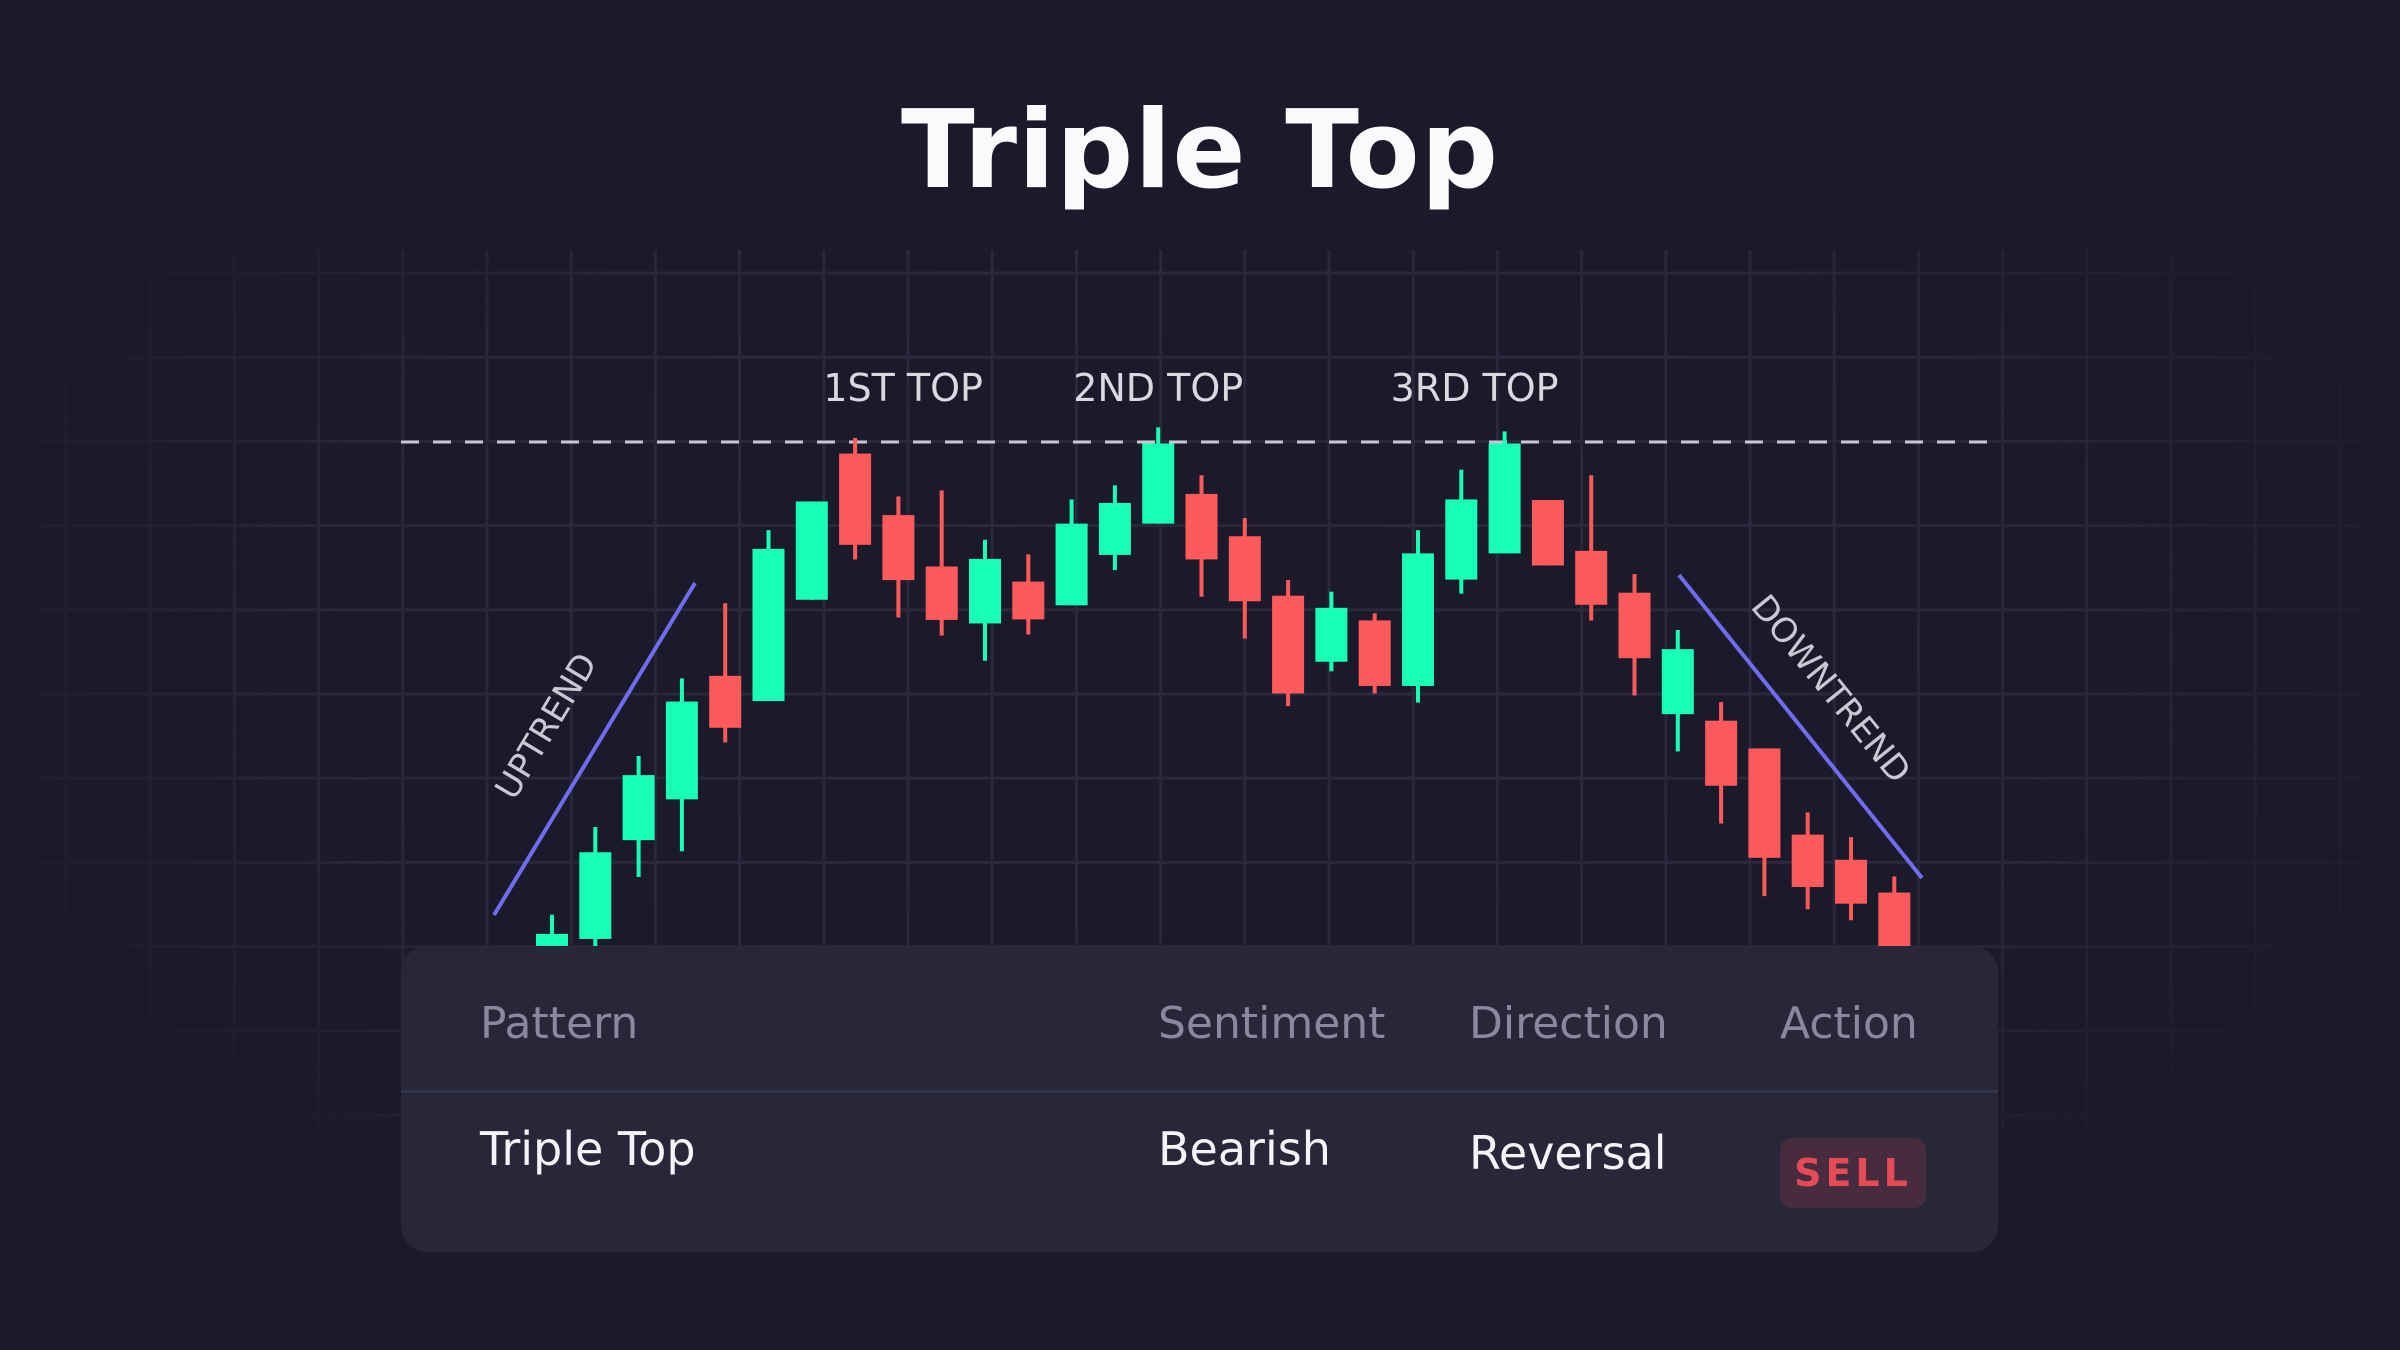 This screenshot has width=2400, height=1350. I want to click on header-sentiment: Sentiment, so click(1272, 1023).